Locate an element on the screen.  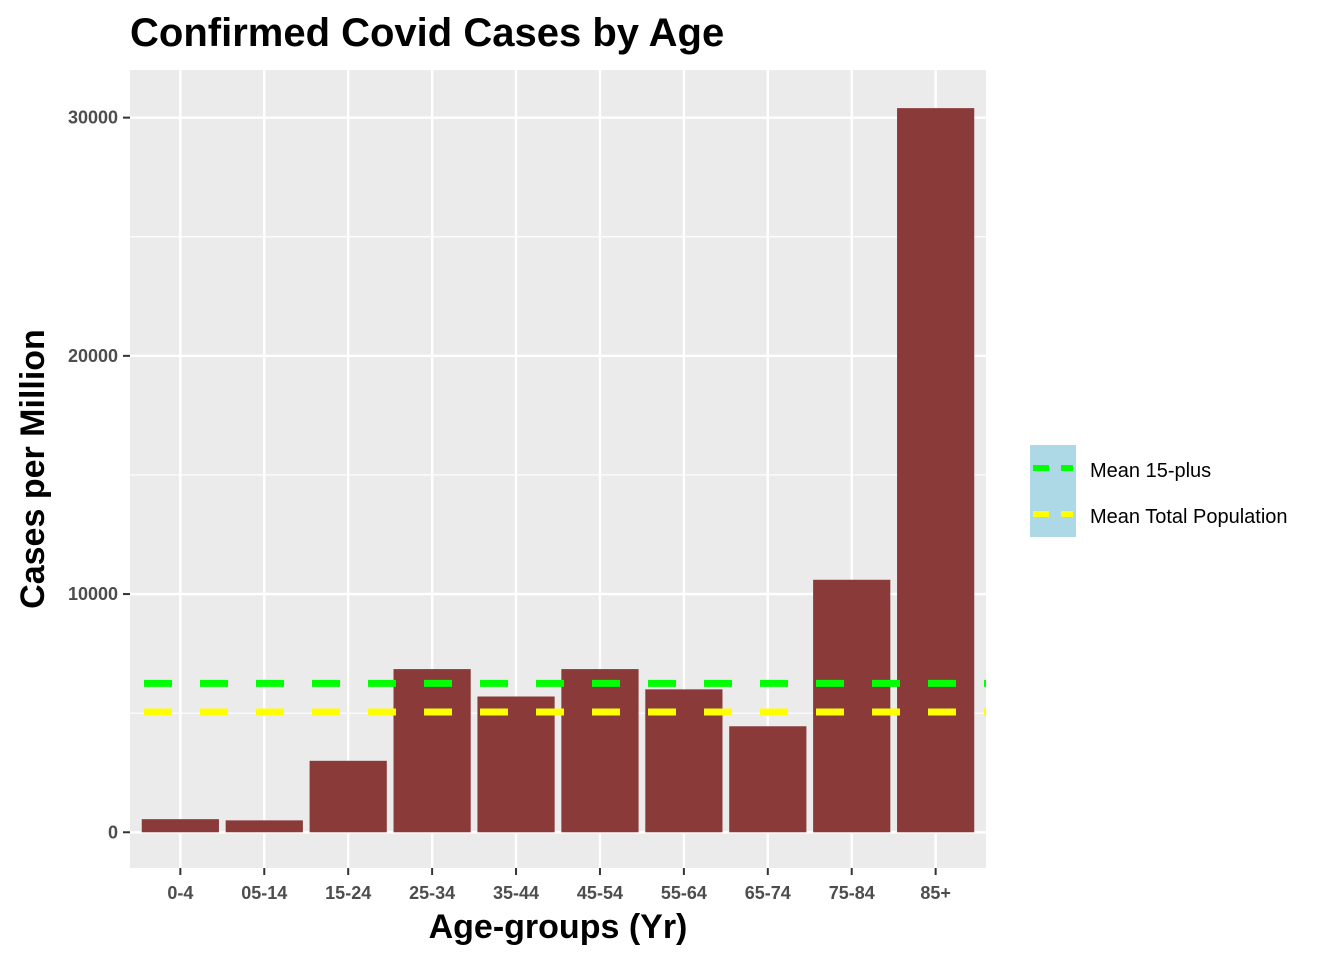
legend-key-background is located at coordinates (1053, 491).